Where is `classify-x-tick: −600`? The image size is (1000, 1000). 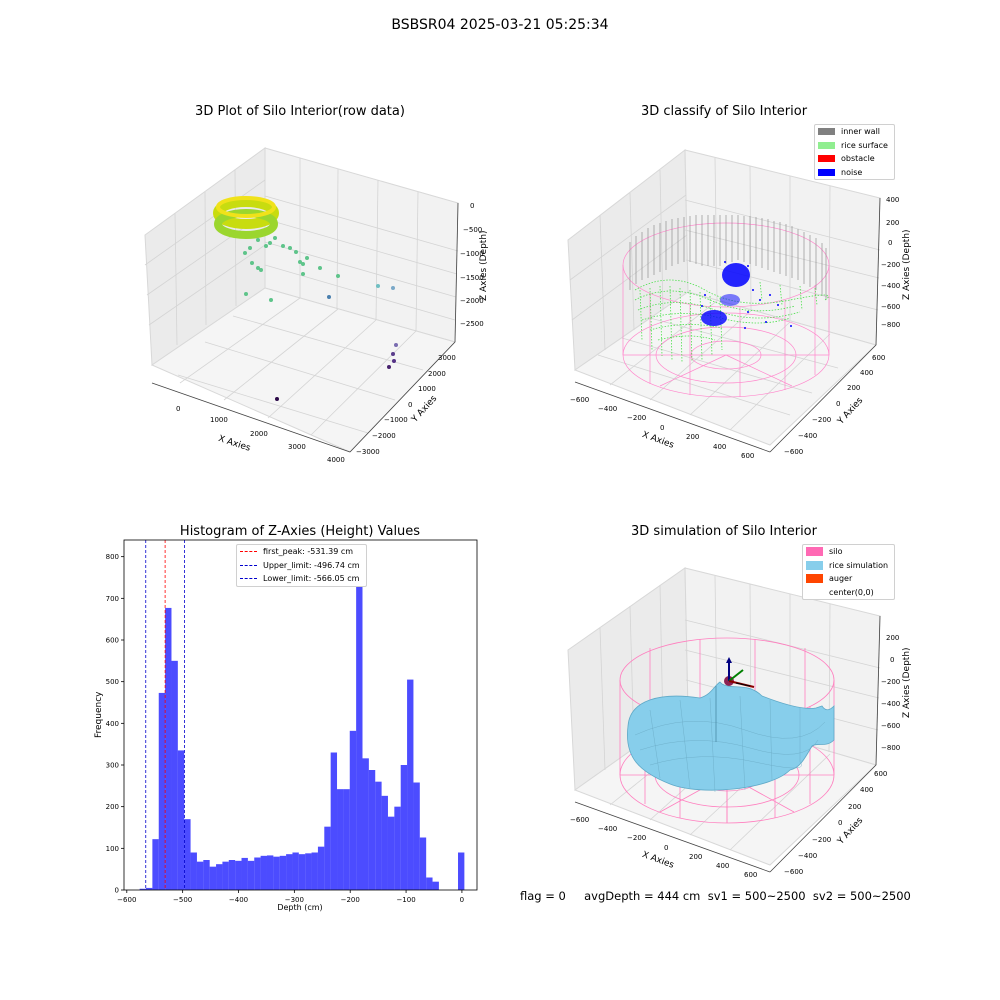
classify-x-tick: −600 is located at coordinates (580, 400).